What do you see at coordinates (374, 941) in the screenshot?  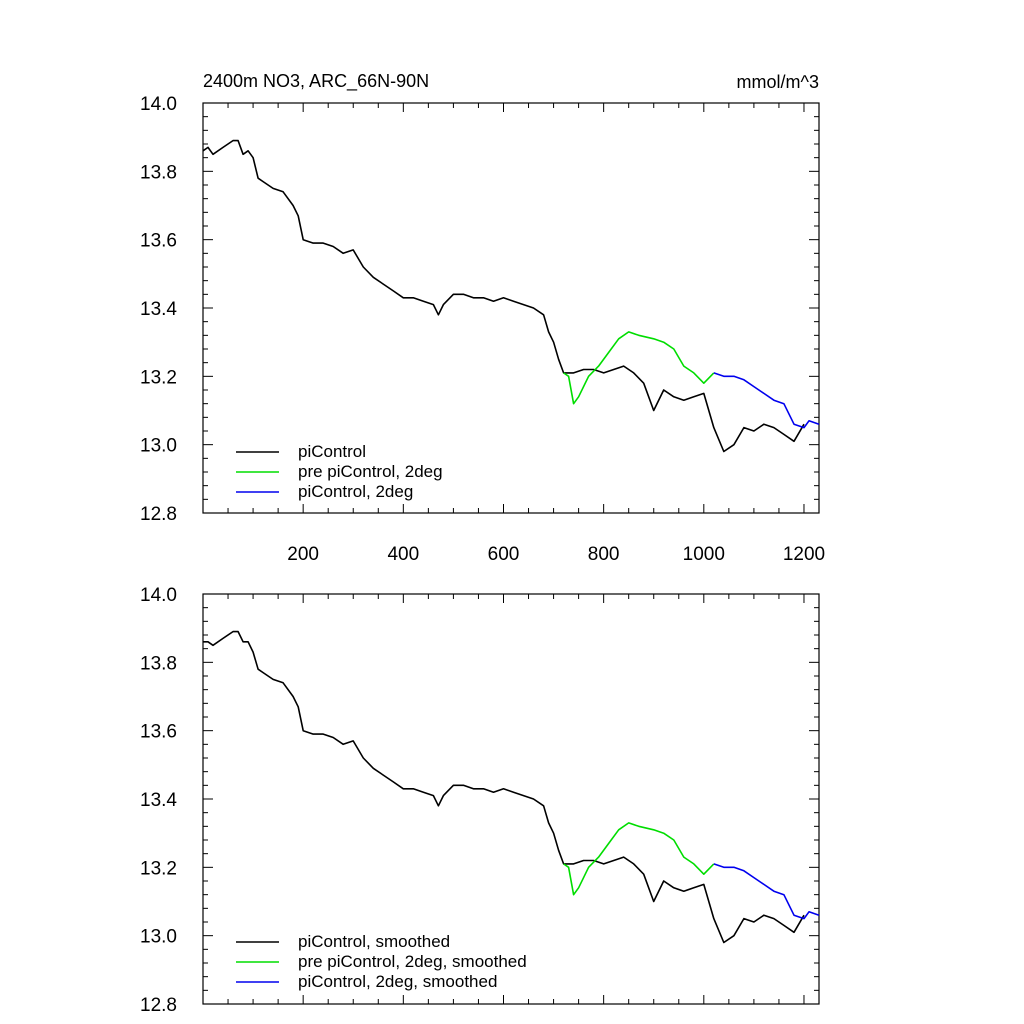 I see `legend-label: piControl, smoothed` at bounding box center [374, 941].